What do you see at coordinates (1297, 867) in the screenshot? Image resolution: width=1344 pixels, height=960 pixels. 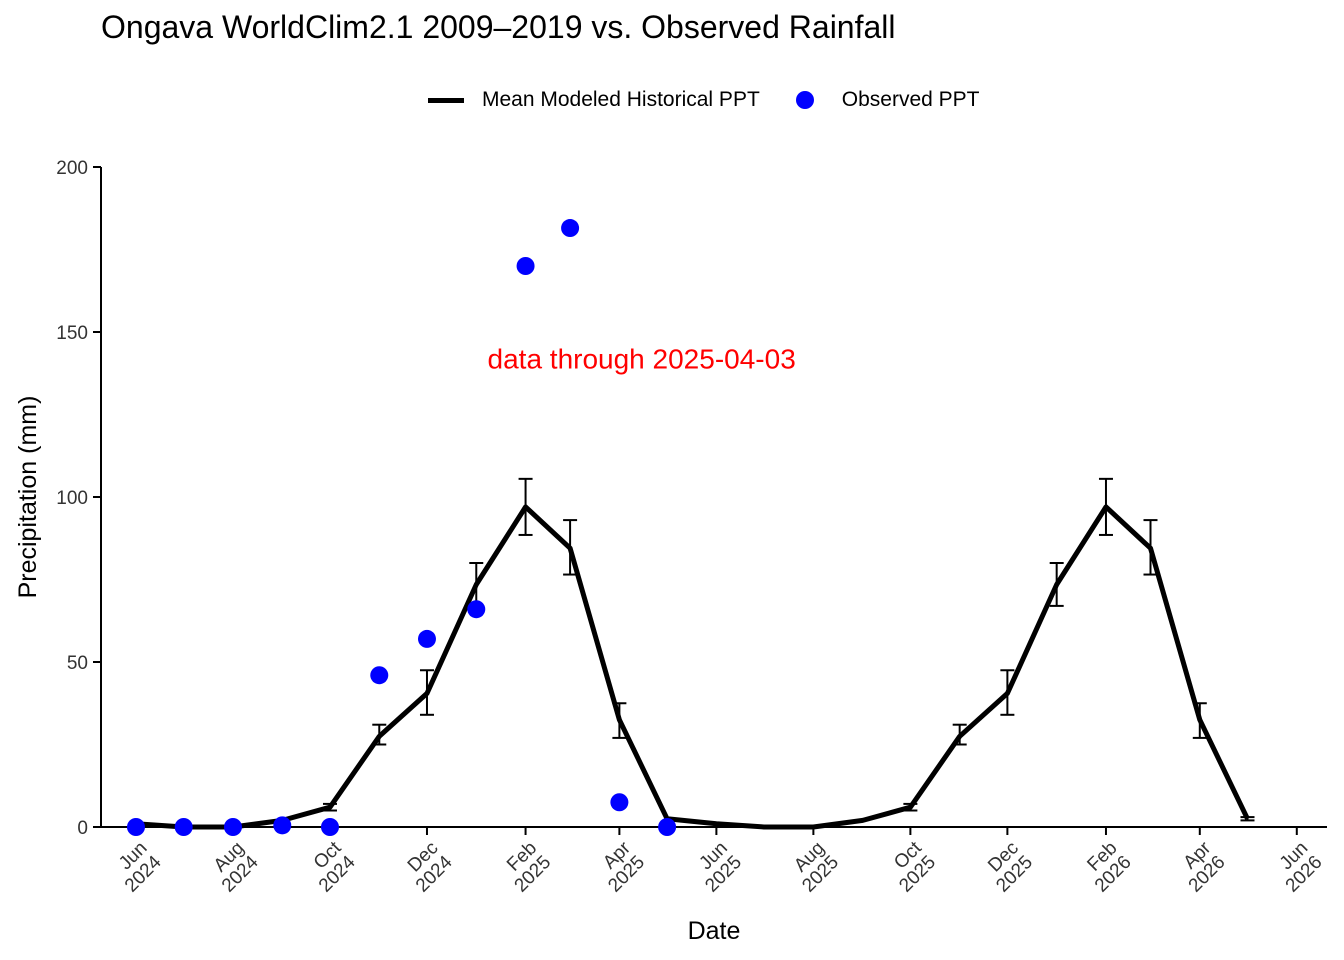 I see `x-tick-label: Jun2026` at bounding box center [1297, 867].